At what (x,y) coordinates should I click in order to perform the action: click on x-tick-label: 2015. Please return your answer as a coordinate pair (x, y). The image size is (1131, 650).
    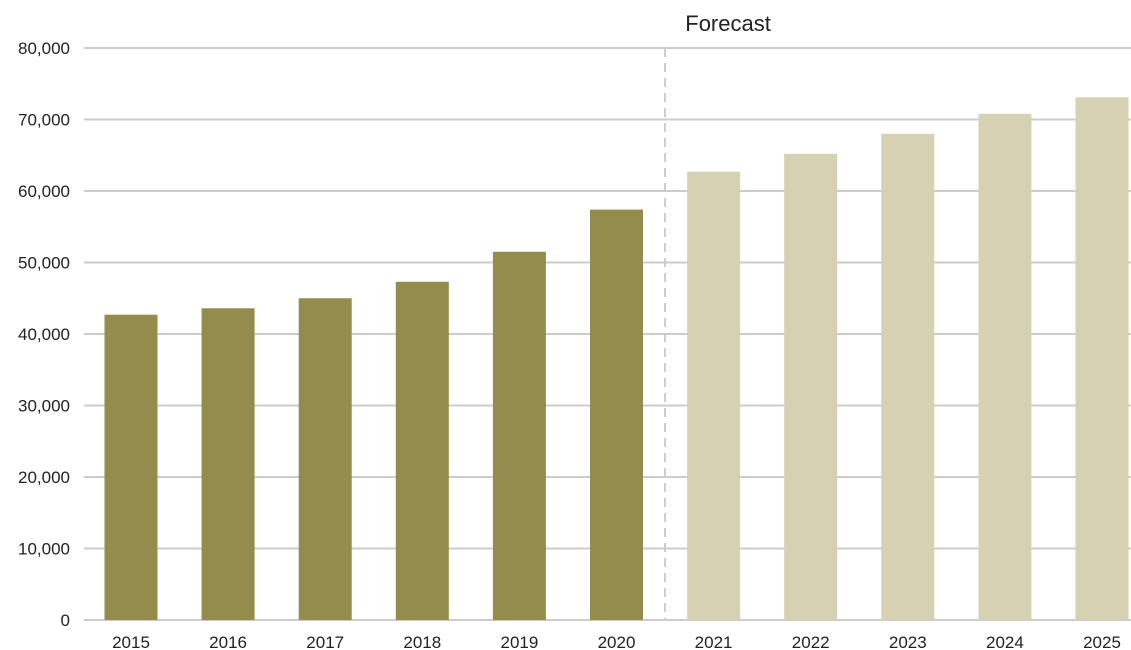
    Looking at the image, I should click on (131, 641).